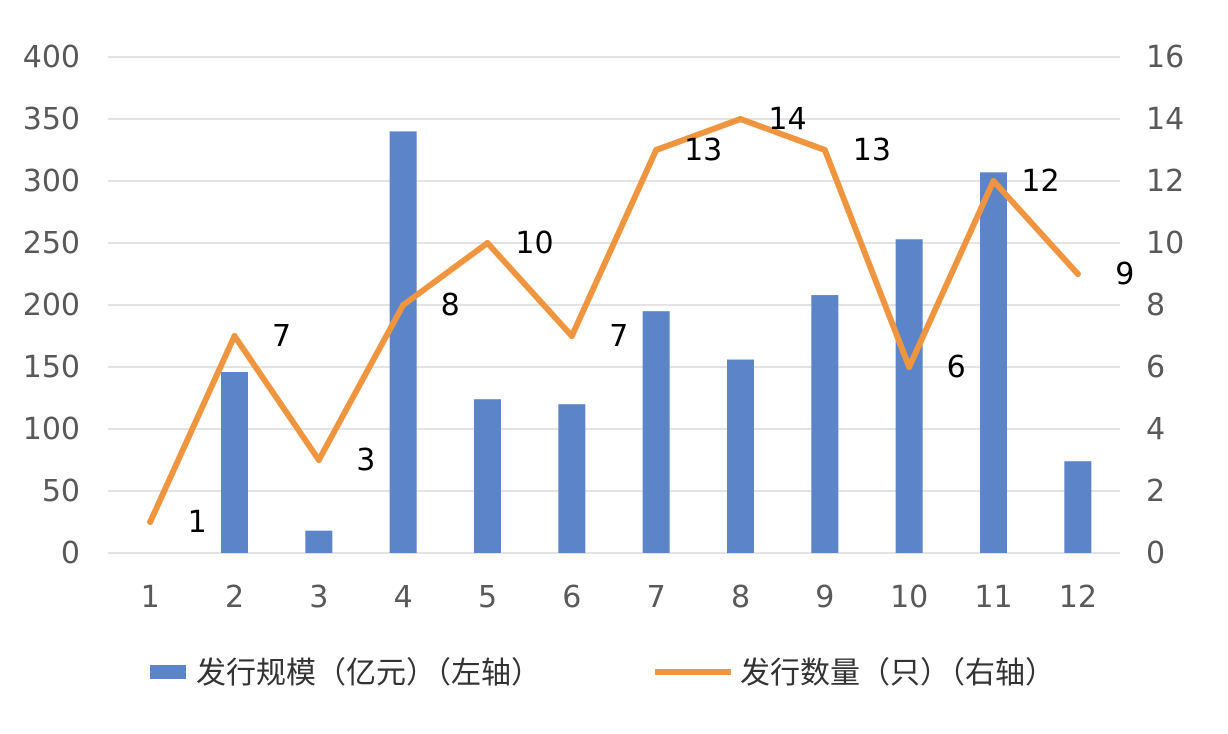 This screenshot has width=1228, height=734. I want to click on right-tick-label: 16, so click(1165, 57).